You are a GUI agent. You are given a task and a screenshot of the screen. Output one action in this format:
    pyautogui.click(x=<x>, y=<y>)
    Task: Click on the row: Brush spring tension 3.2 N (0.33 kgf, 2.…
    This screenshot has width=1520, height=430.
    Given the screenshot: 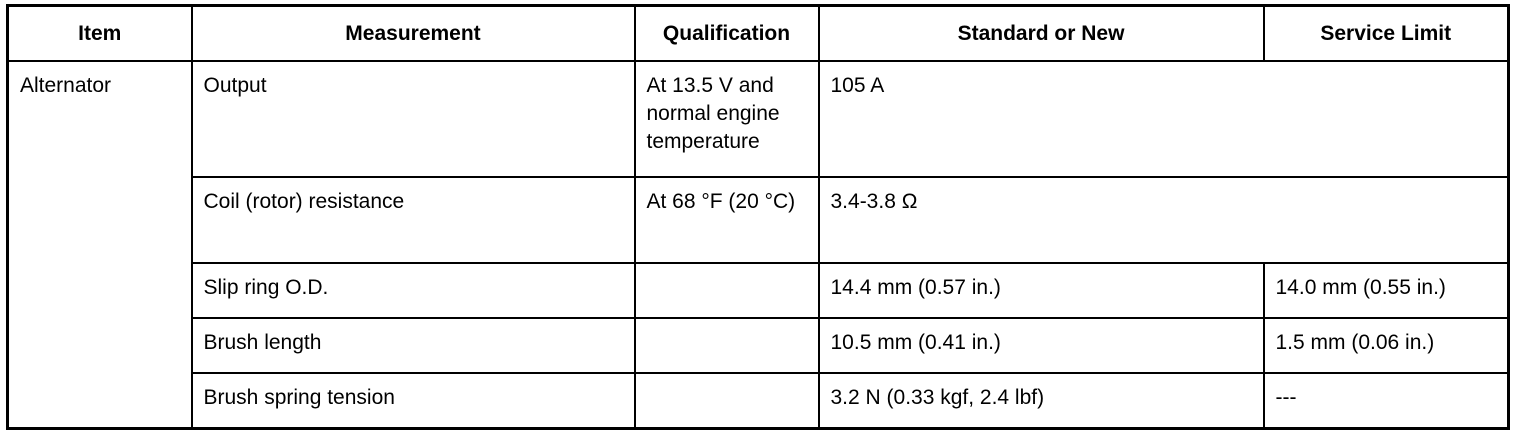 What is the action you would take?
    pyautogui.click(x=759, y=401)
    